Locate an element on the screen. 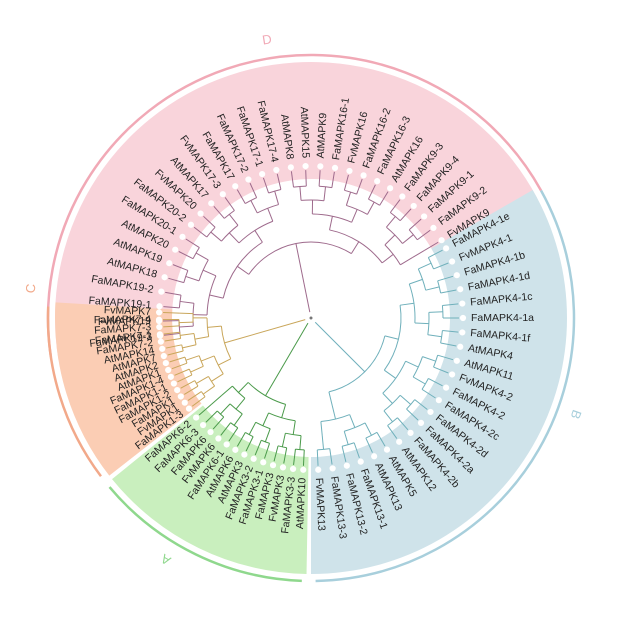  clade-label-A: A is located at coordinates (165, 559).